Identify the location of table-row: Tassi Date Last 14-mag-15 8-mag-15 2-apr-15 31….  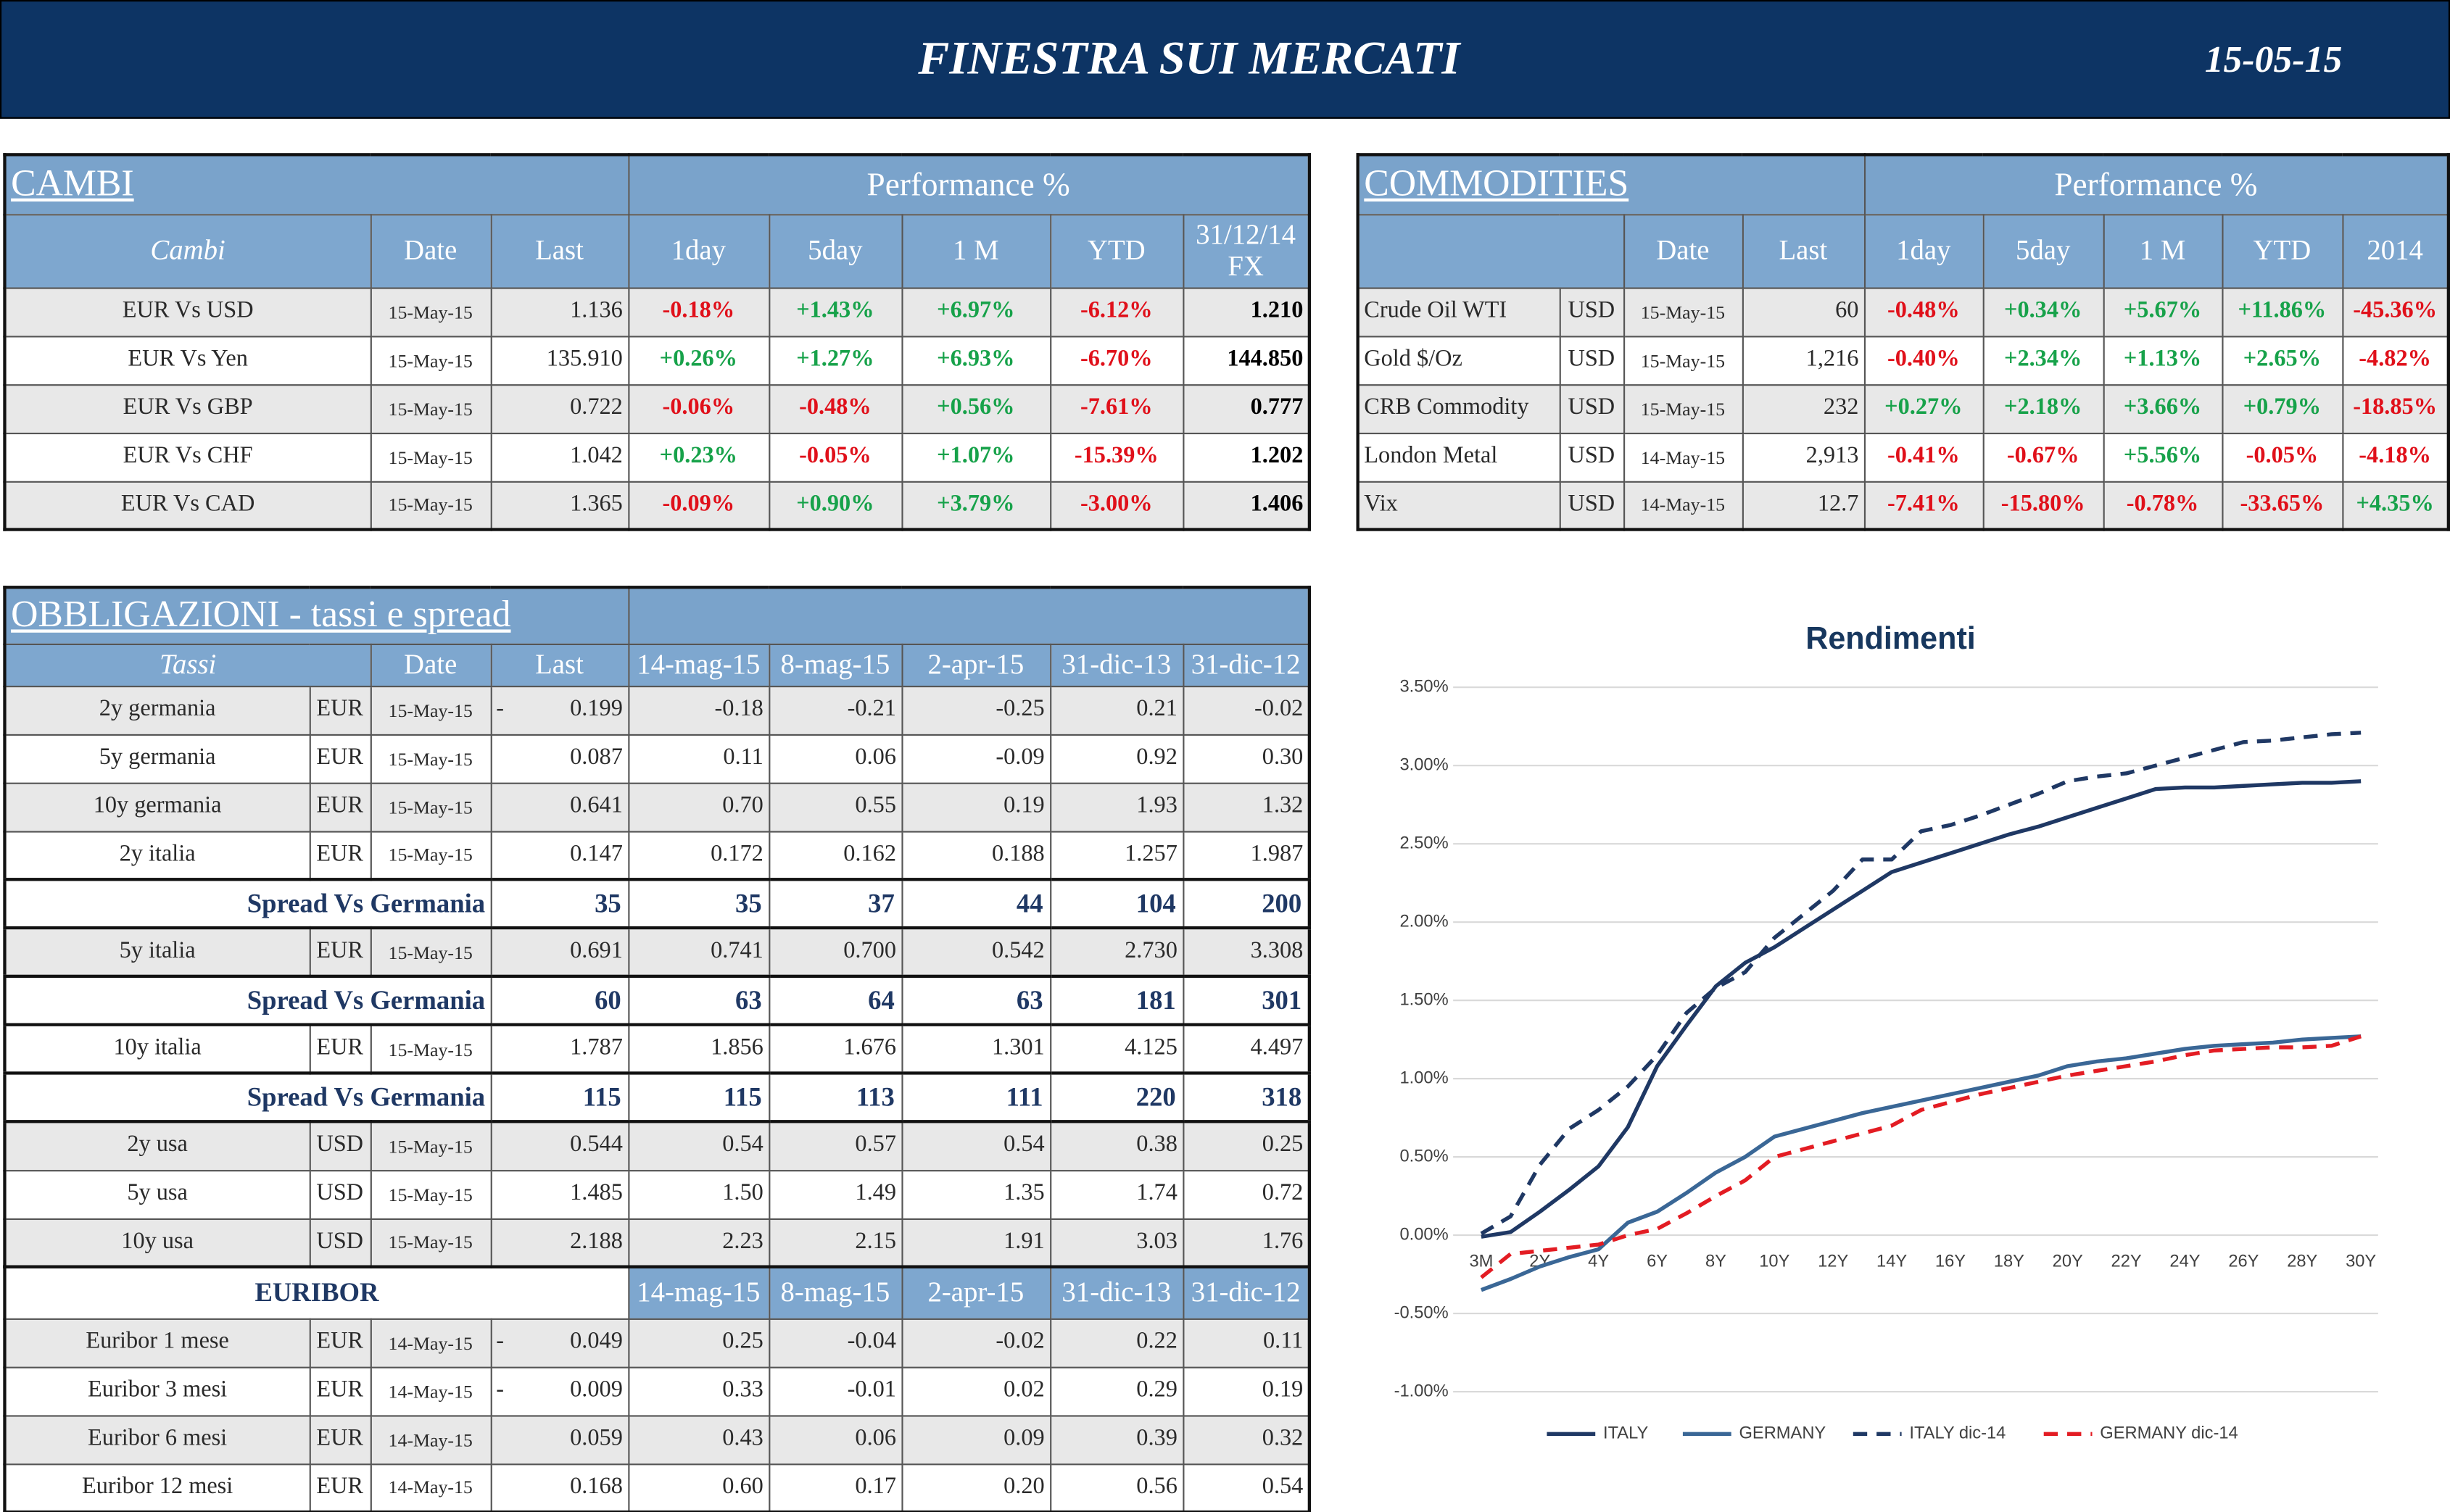
(657, 664).